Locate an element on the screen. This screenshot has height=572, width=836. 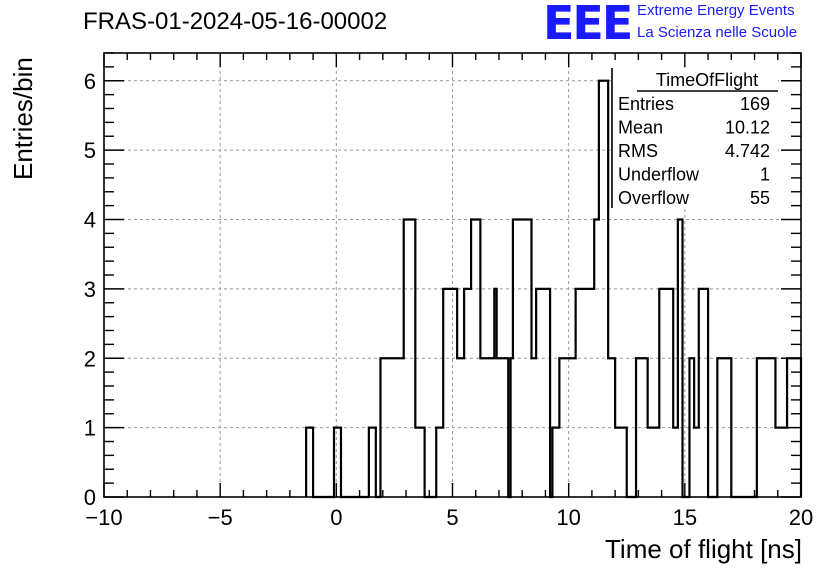
x-tick-label: 5 is located at coordinates (452, 517).